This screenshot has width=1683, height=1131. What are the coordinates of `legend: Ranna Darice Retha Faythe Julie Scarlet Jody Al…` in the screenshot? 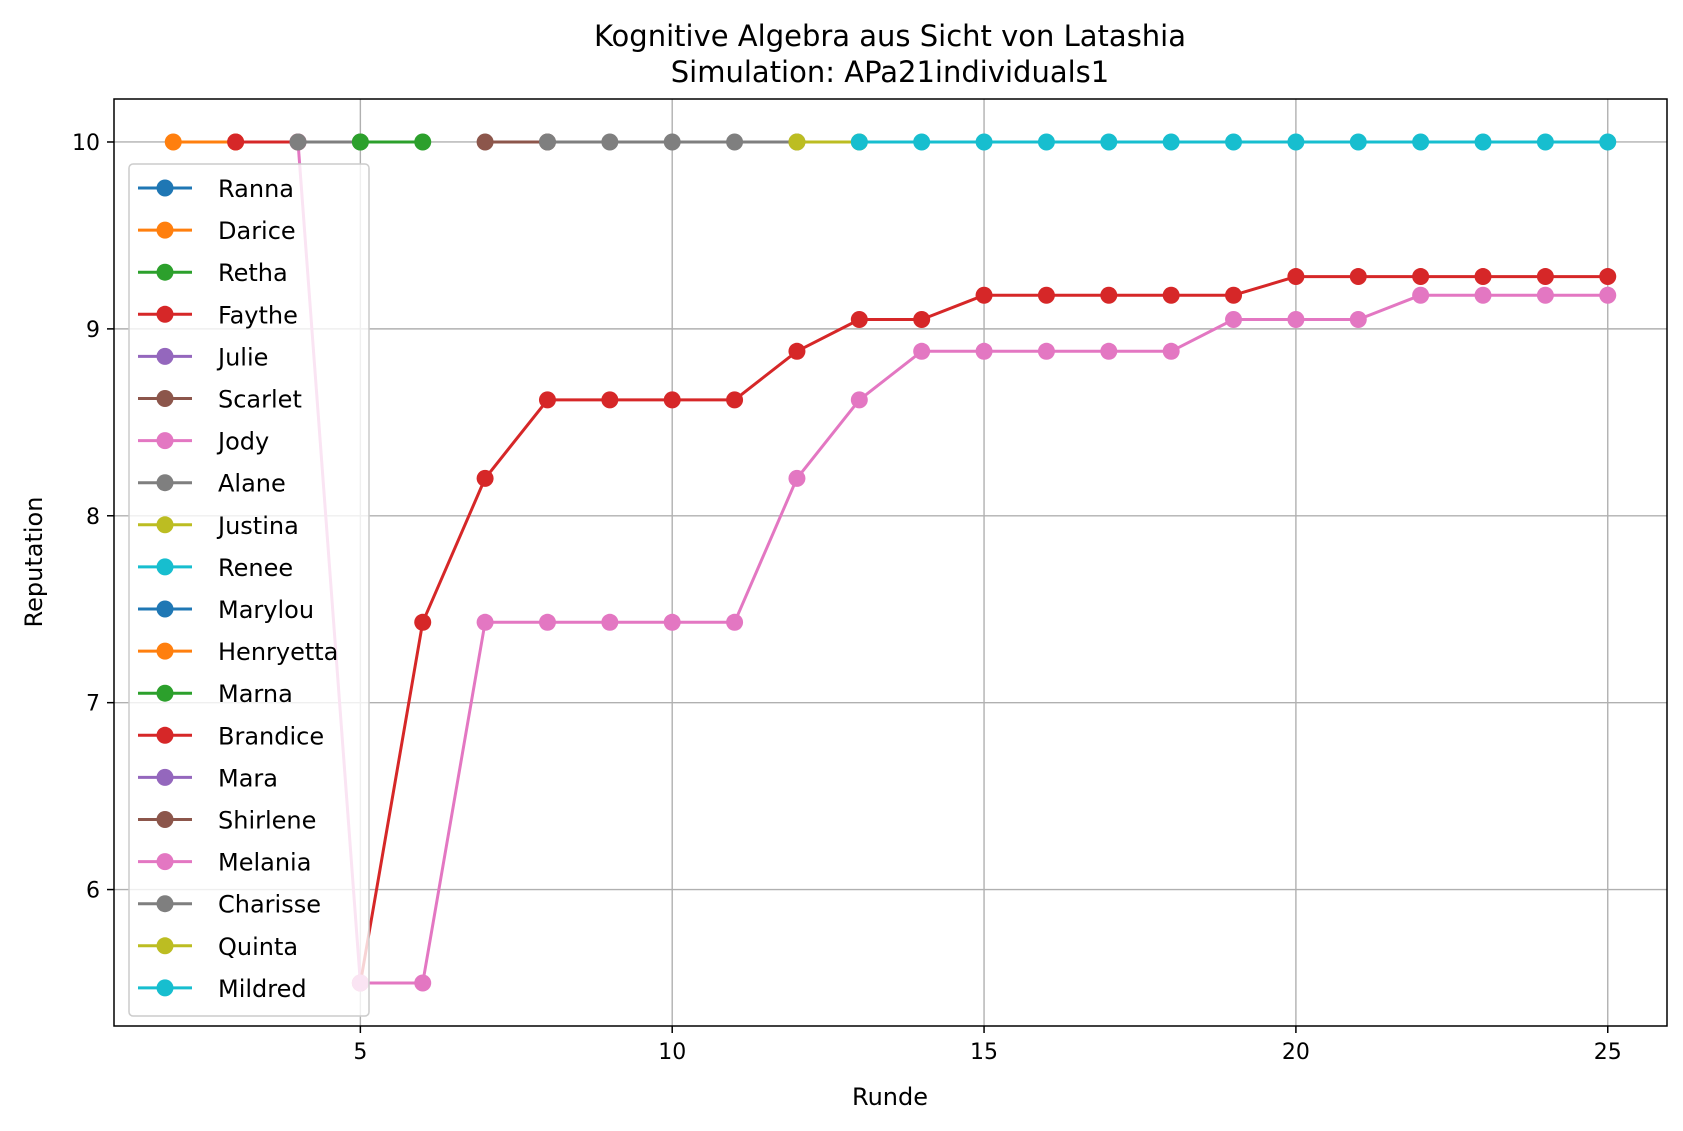 It's located at (249, 590).